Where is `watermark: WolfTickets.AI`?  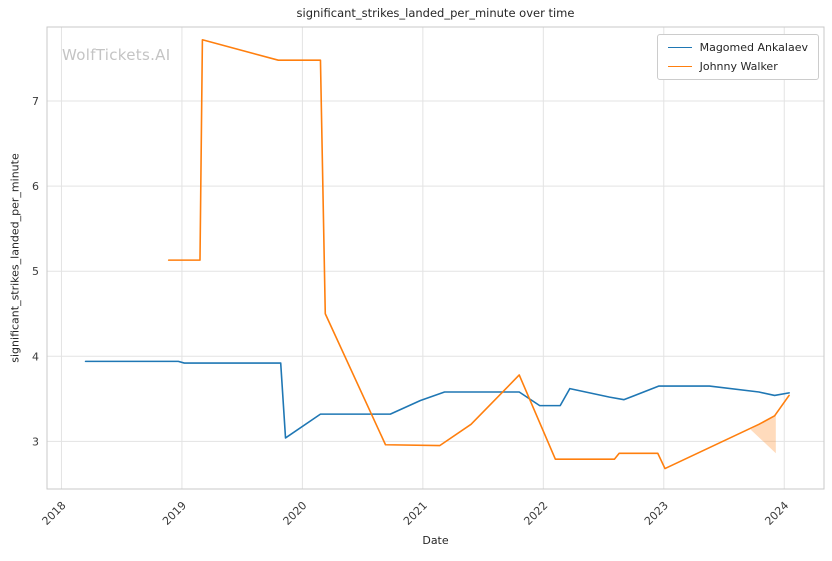
watermark: WolfTickets.AI is located at coordinates (116, 55).